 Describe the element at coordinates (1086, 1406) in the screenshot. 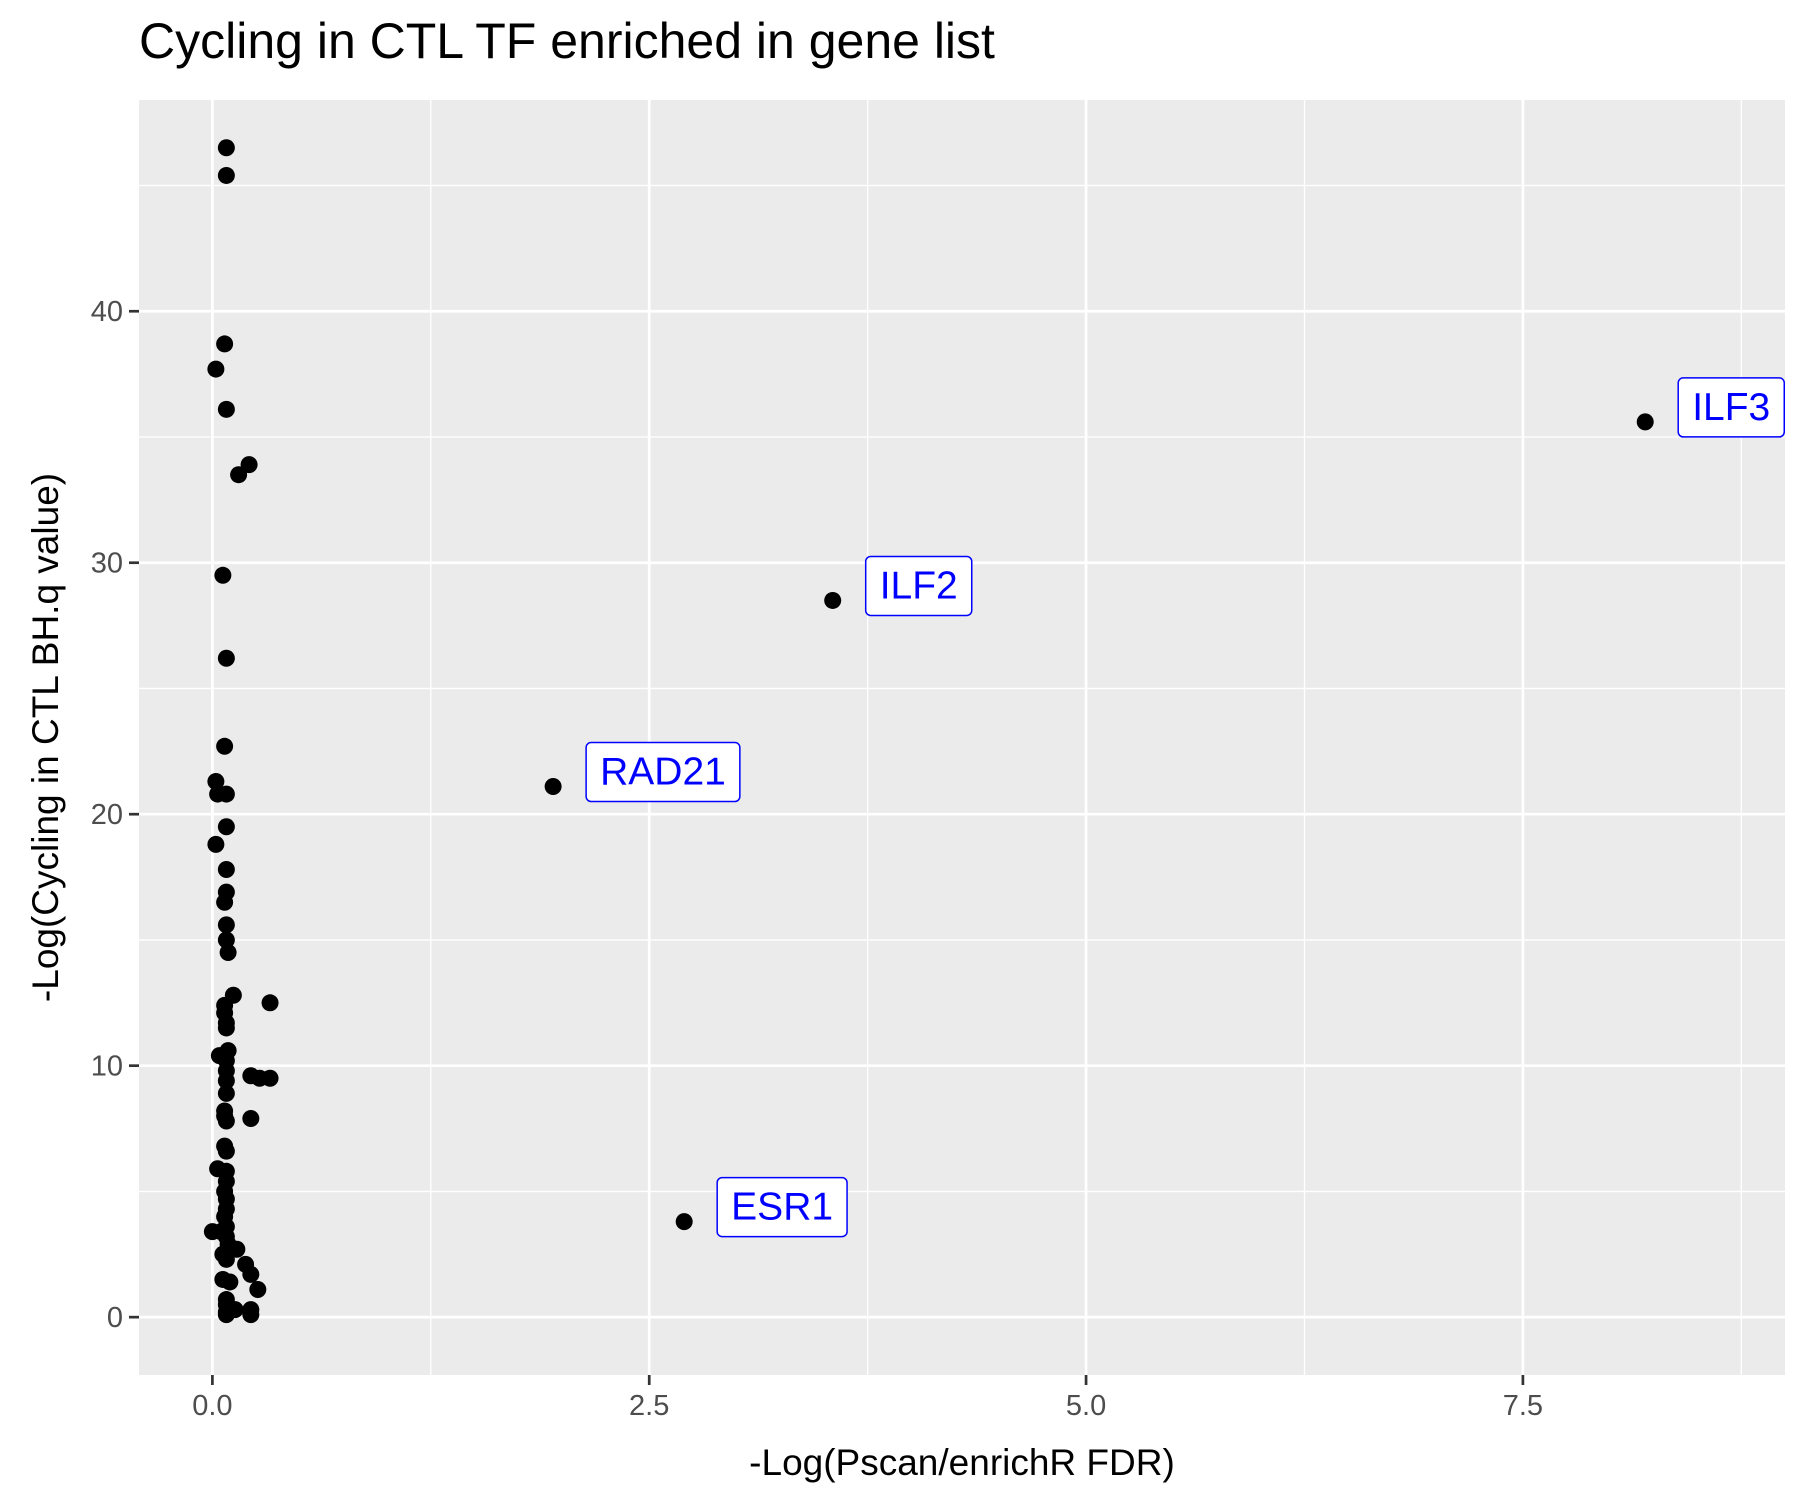

I see `x-tick-label: 5.0` at that location.